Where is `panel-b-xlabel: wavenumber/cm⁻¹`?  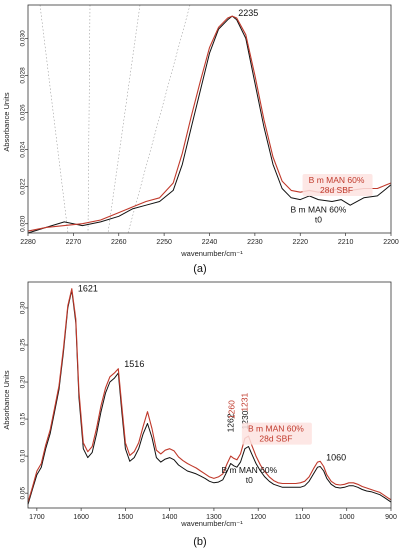 panel-b-xlabel: wavenumber/cm⁻¹ is located at coordinates (211, 523).